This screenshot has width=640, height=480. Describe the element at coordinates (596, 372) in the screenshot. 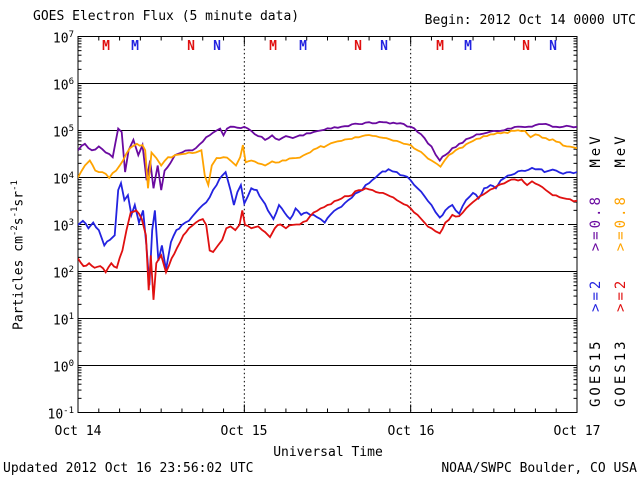

I see `legend-goes15-name: GOES15` at that location.